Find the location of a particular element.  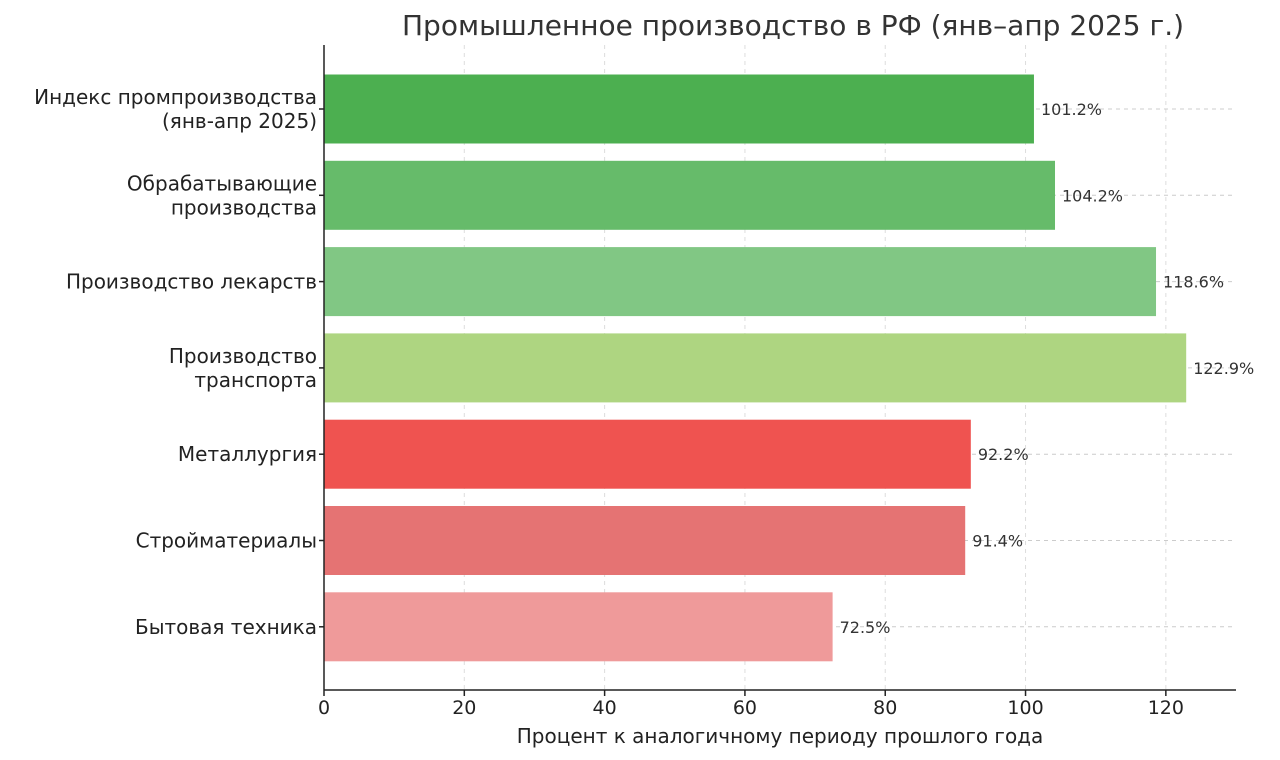

category-label-4: Металлургия is located at coordinates (247, 454).